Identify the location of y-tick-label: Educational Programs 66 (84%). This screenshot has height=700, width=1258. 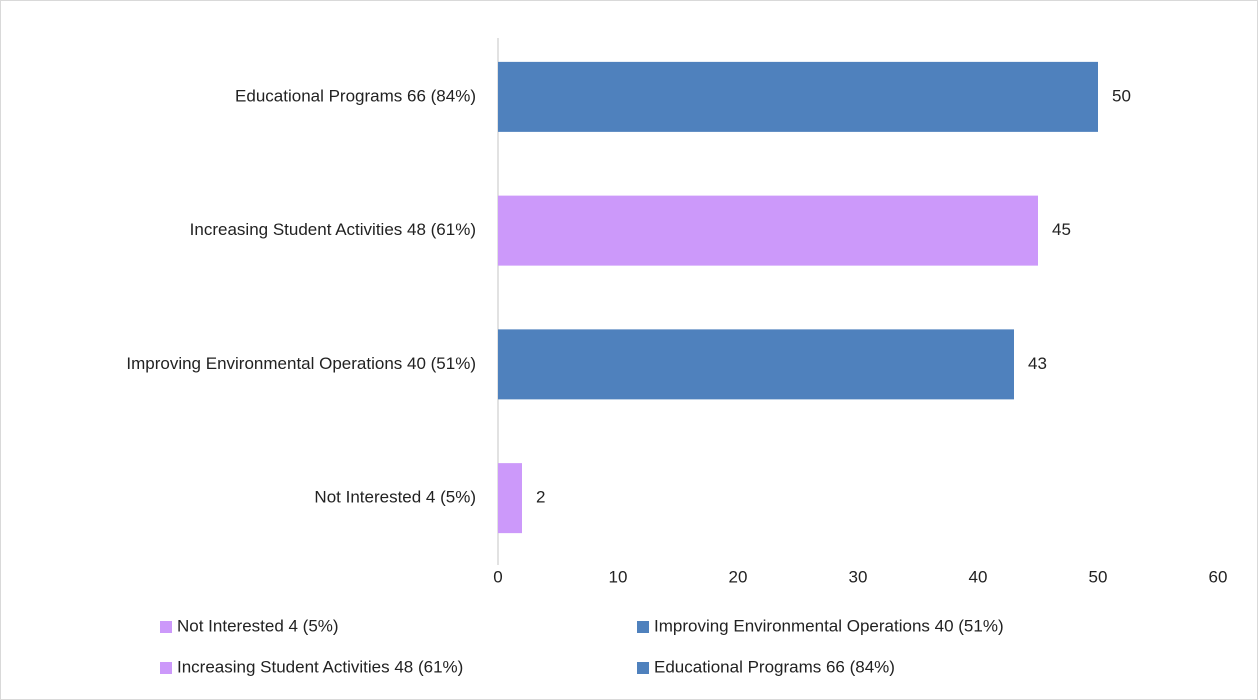
(355, 95).